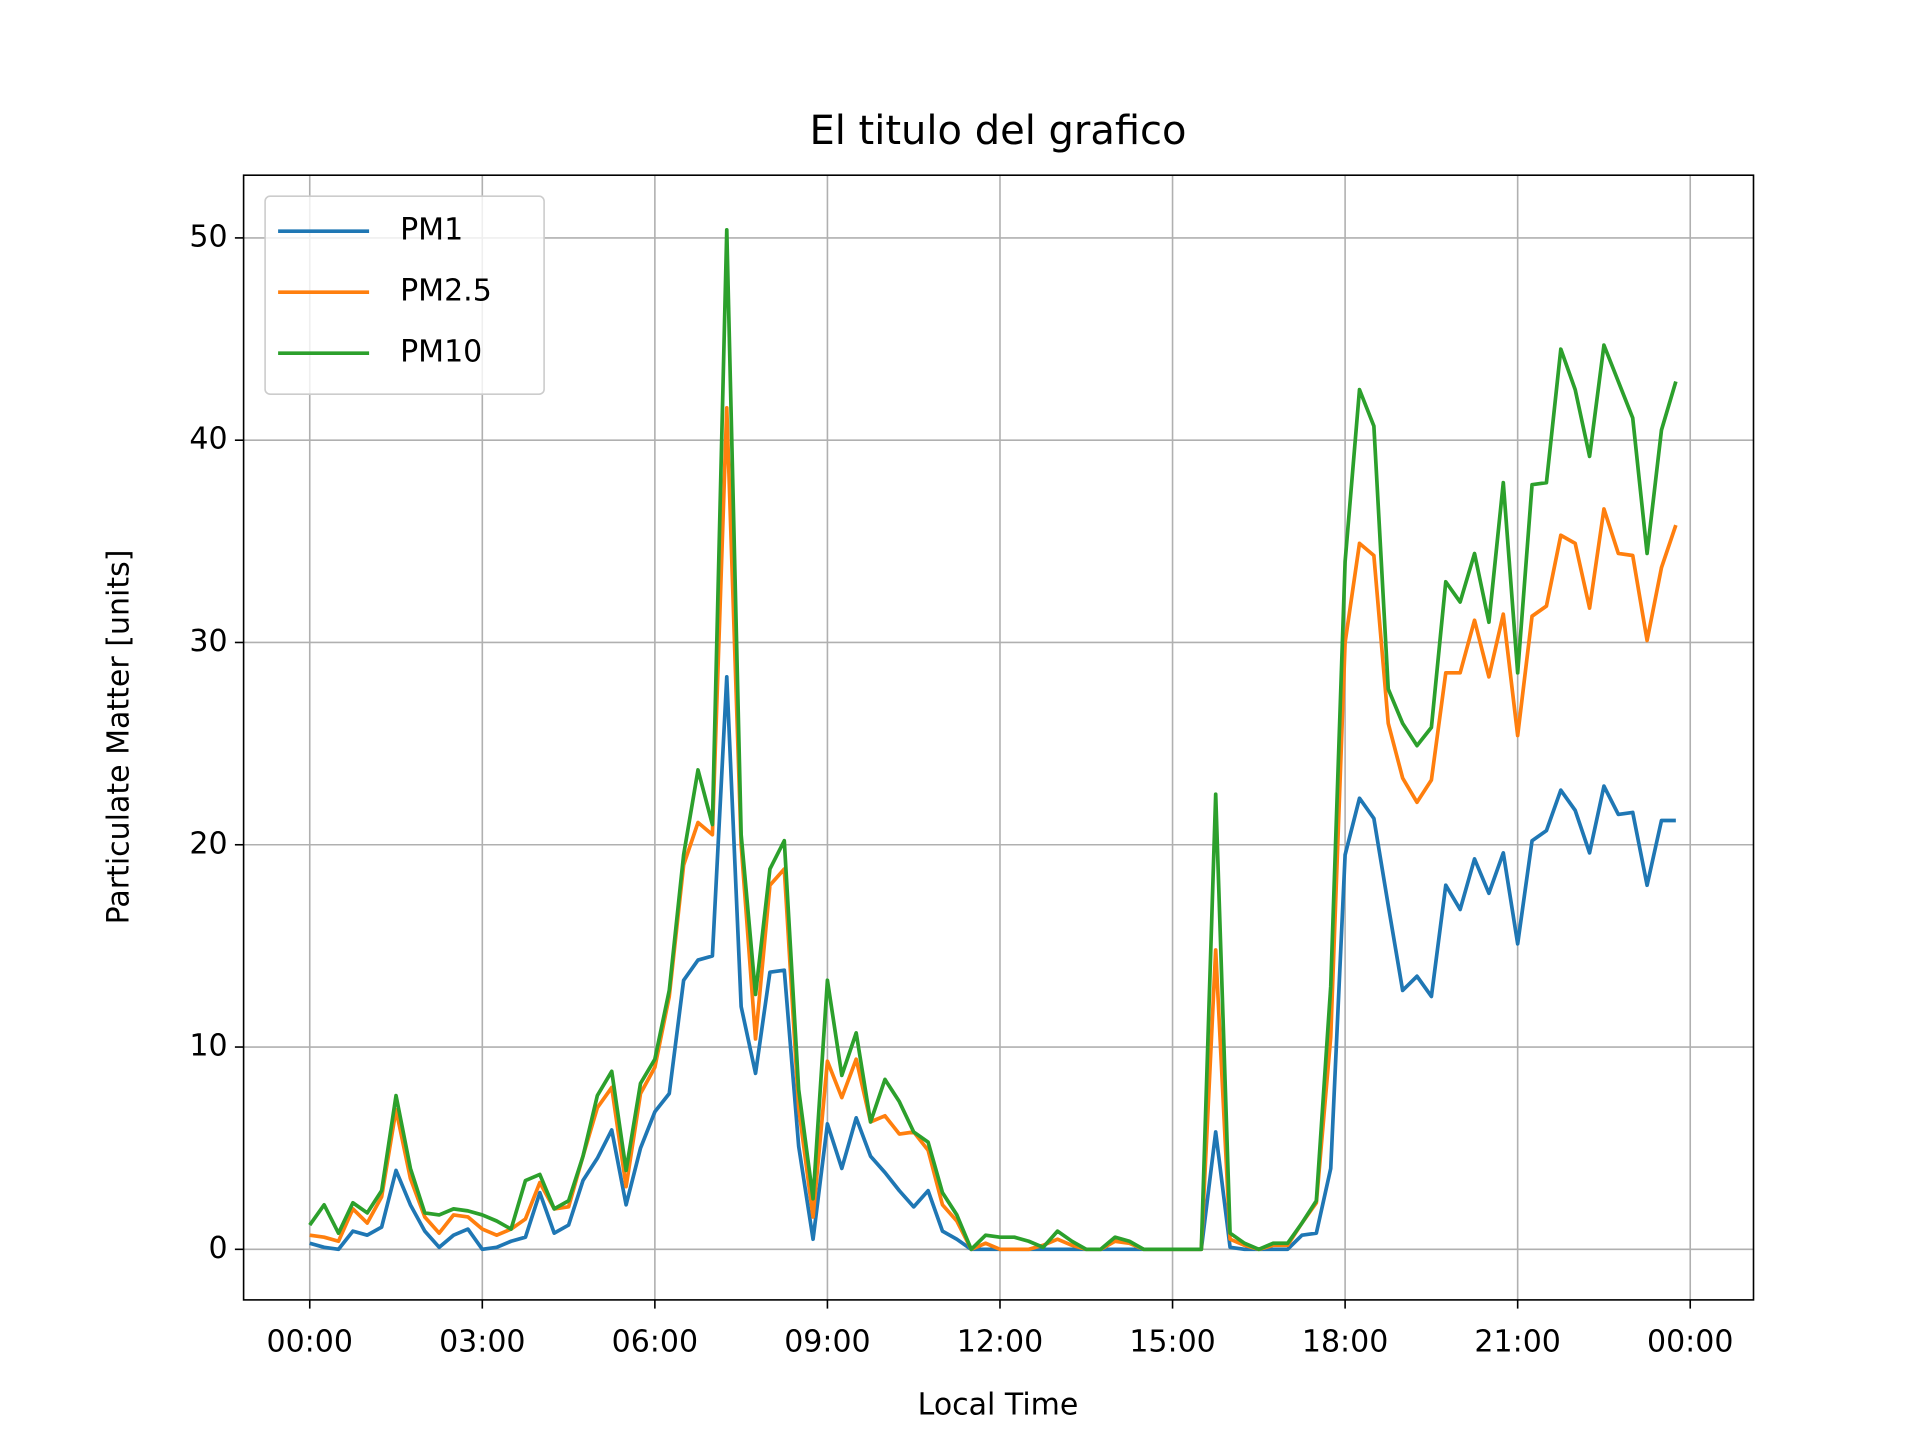 The width and height of the screenshot is (1920, 1440). What do you see at coordinates (827, 1341) in the screenshot?
I see `x-tick-label: 09:00` at bounding box center [827, 1341].